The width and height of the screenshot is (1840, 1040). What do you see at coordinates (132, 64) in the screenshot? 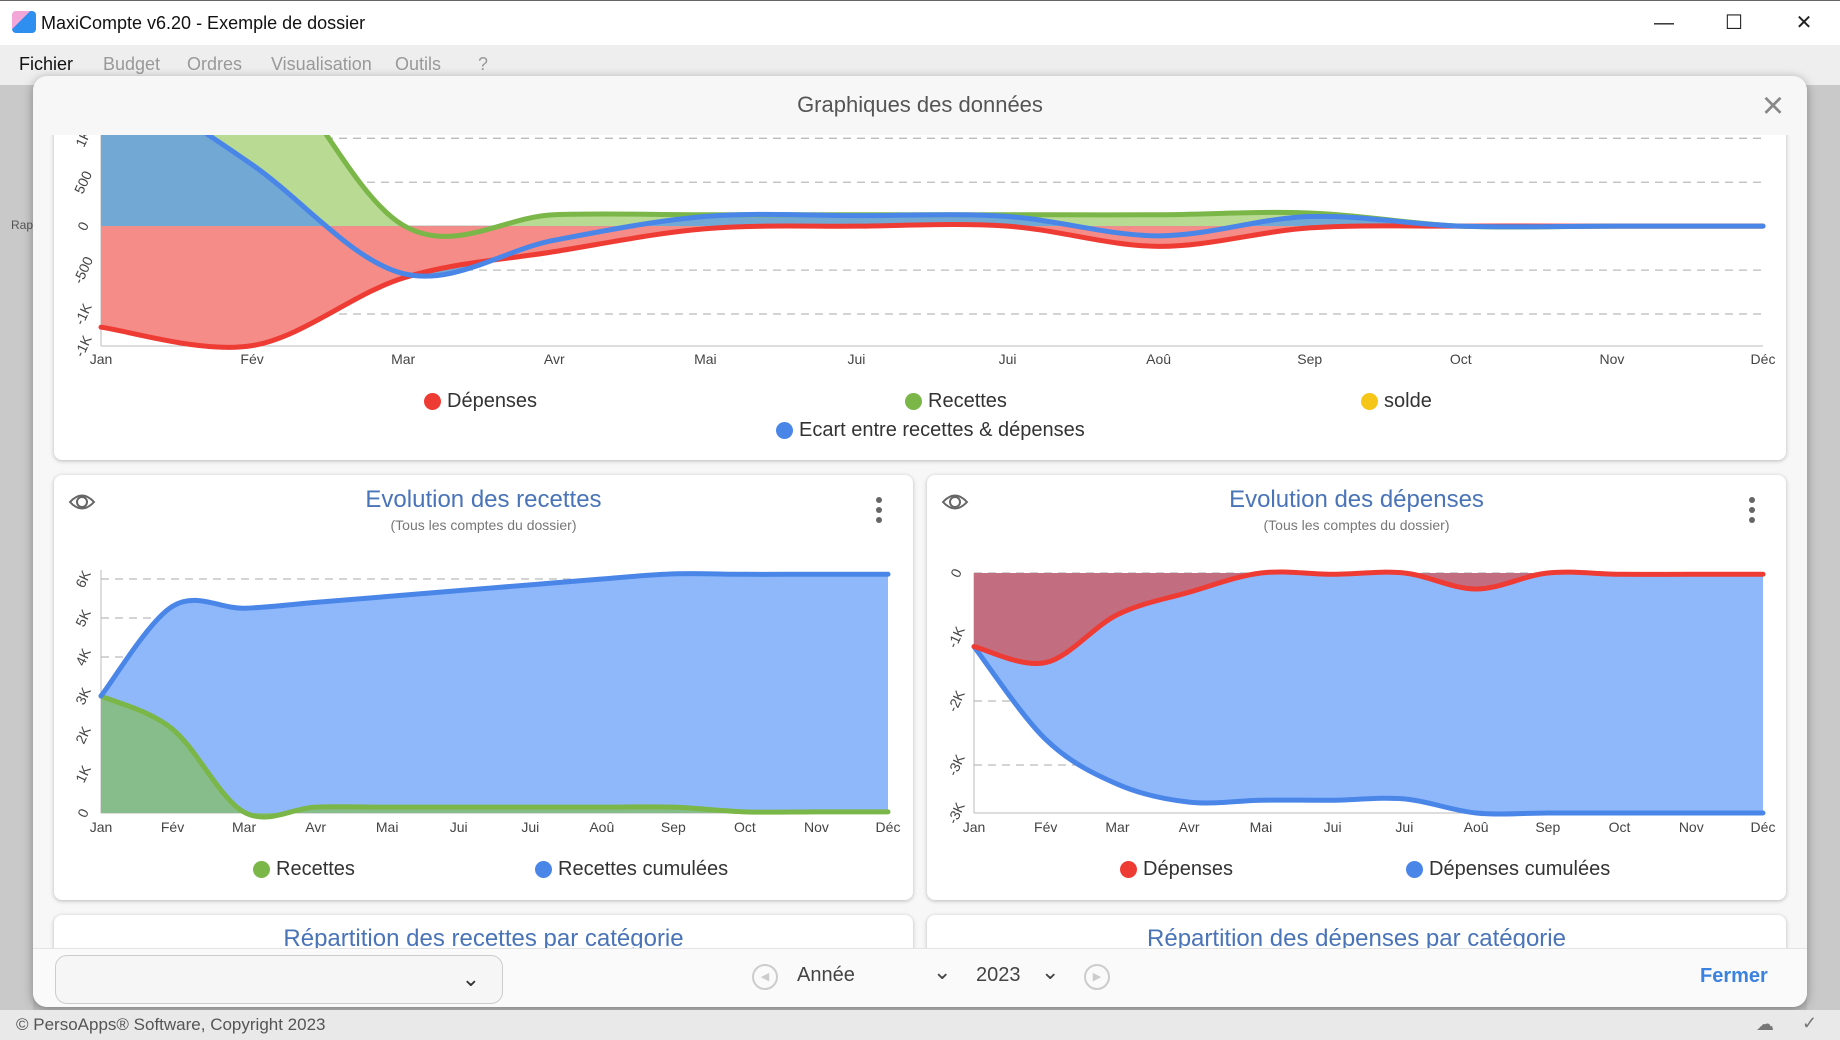
I see `menu-budget: Budget` at bounding box center [132, 64].